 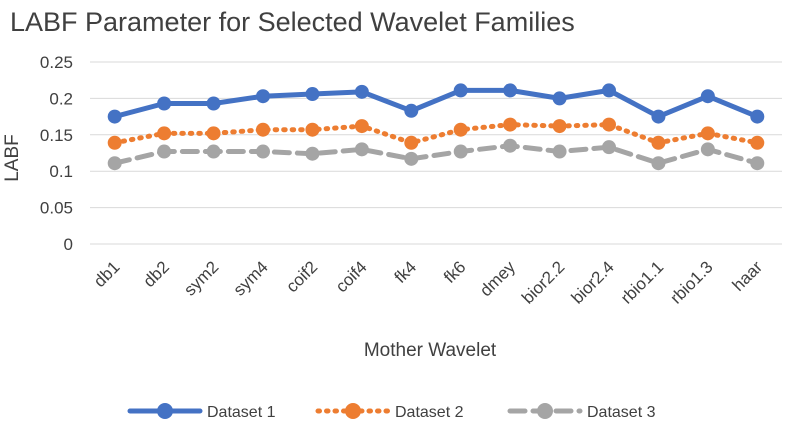 What do you see at coordinates (106, 273) in the screenshot?
I see `x-tick-label: db1` at bounding box center [106, 273].